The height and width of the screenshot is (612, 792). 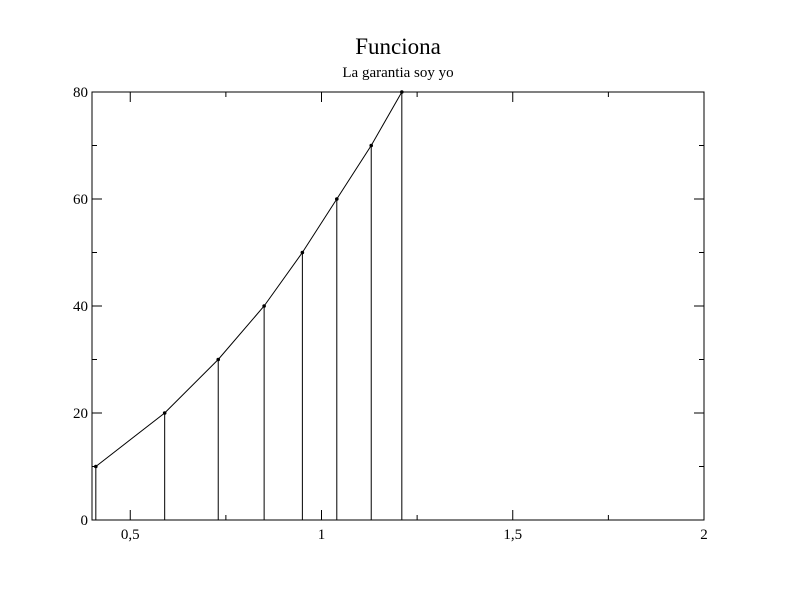 What do you see at coordinates (80, 93) in the screenshot?
I see `y-tick-label: 80` at bounding box center [80, 93].